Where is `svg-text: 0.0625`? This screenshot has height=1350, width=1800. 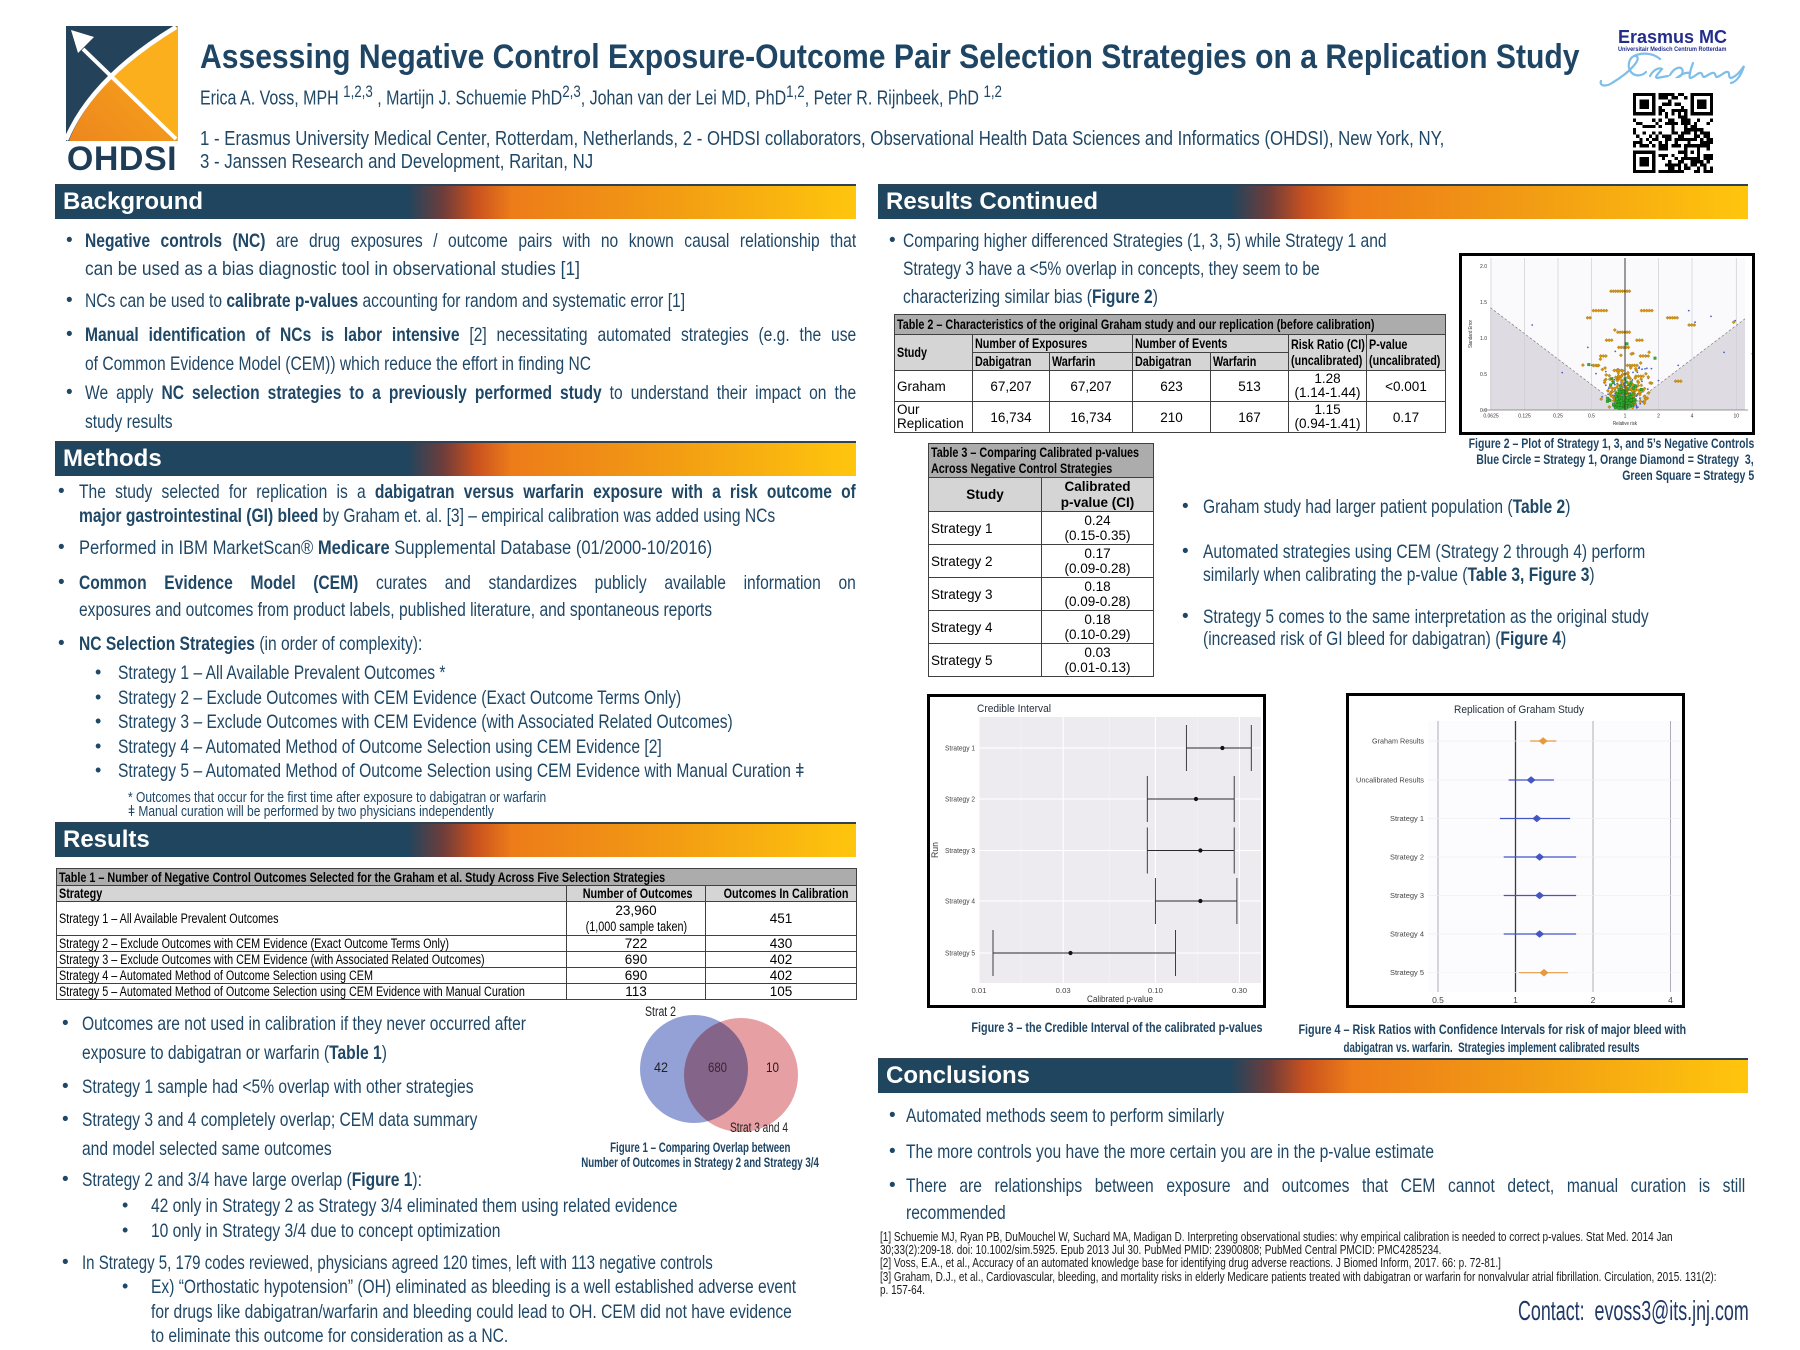 svg-text: 0.0625 is located at coordinates (1491, 417).